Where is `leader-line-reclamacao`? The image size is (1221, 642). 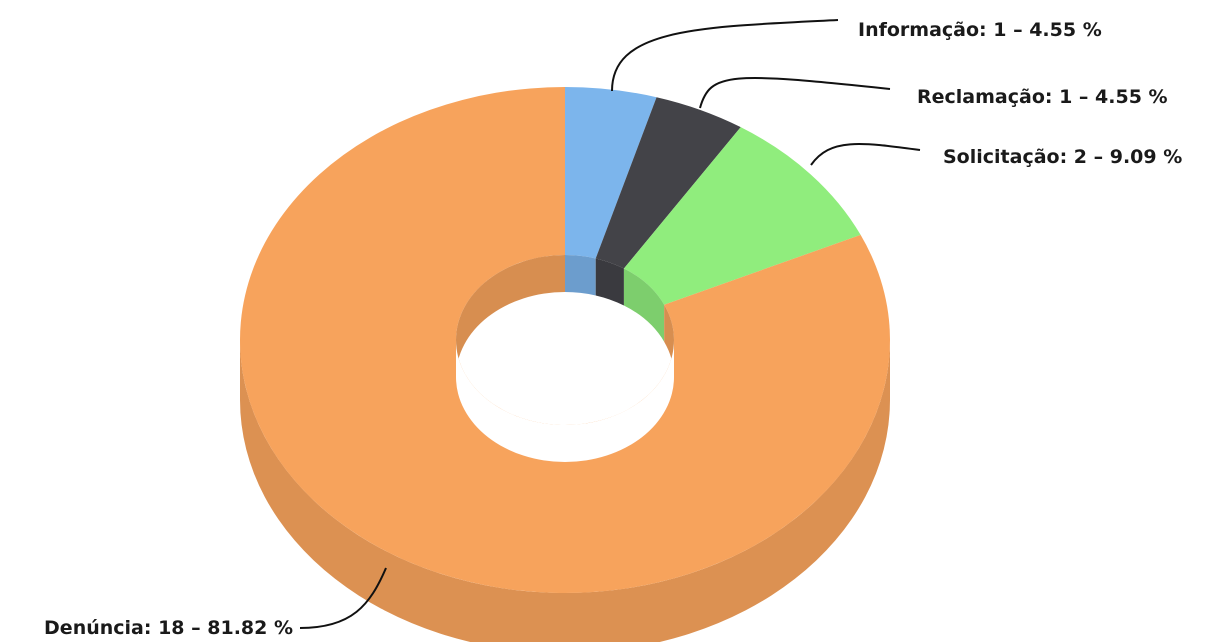
leader-line-reclamacao is located at coordinates (795, 92).